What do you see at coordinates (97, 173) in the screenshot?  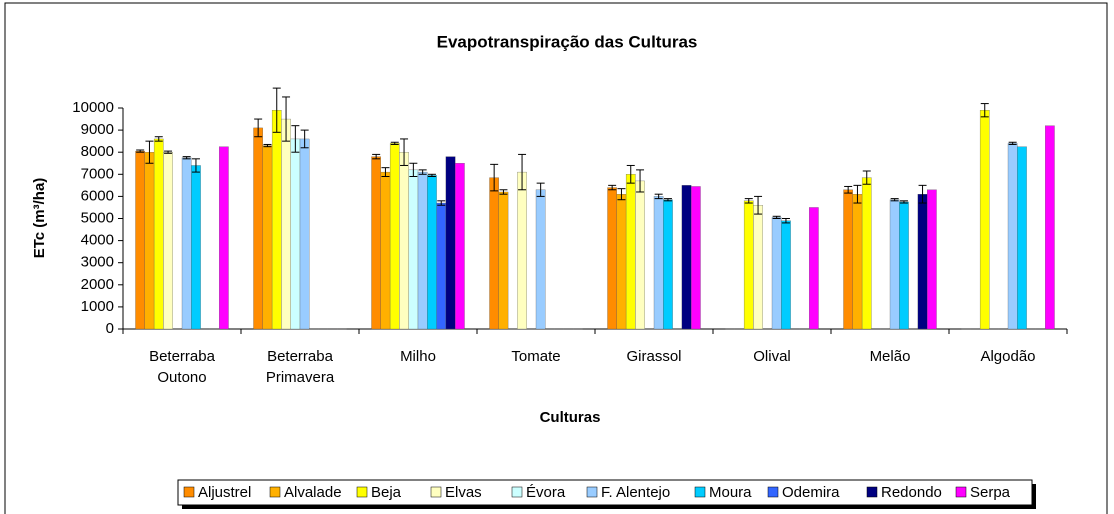 I see `y-tick-label: 7000` at bounding box center [97, 173].